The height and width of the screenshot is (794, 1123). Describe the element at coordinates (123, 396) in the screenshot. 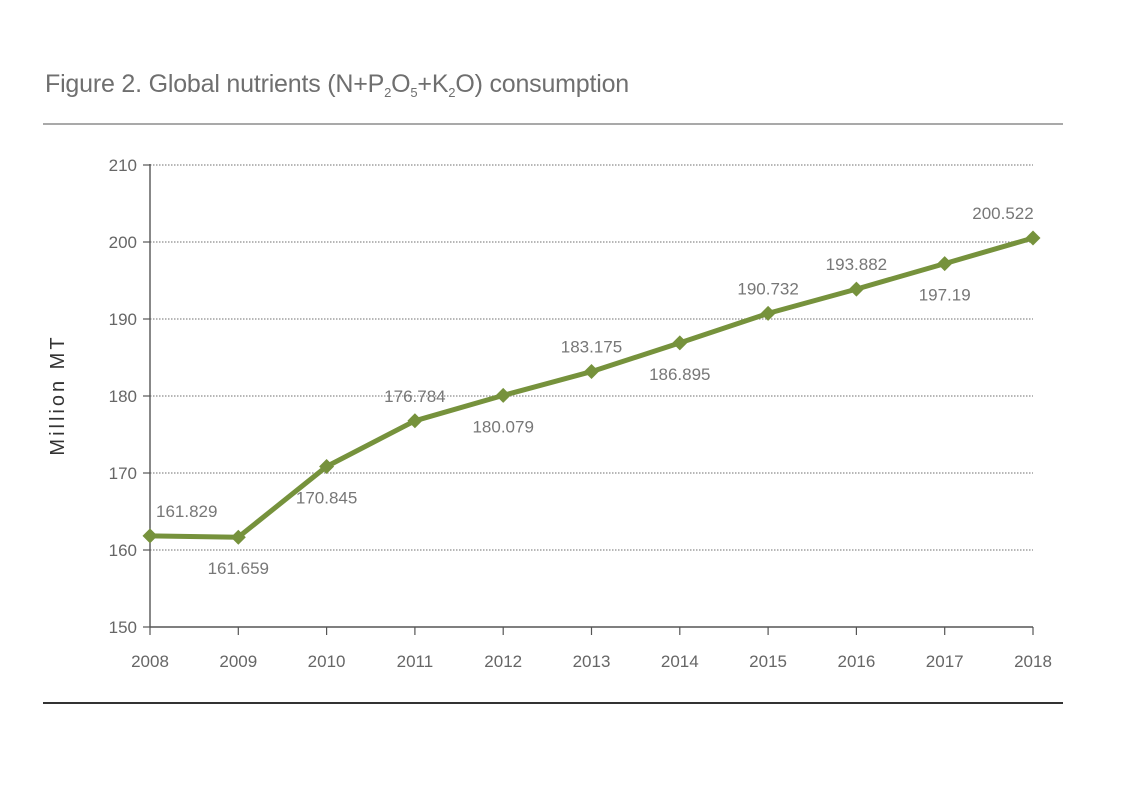

I see `y-tick-label: 180` at that location.